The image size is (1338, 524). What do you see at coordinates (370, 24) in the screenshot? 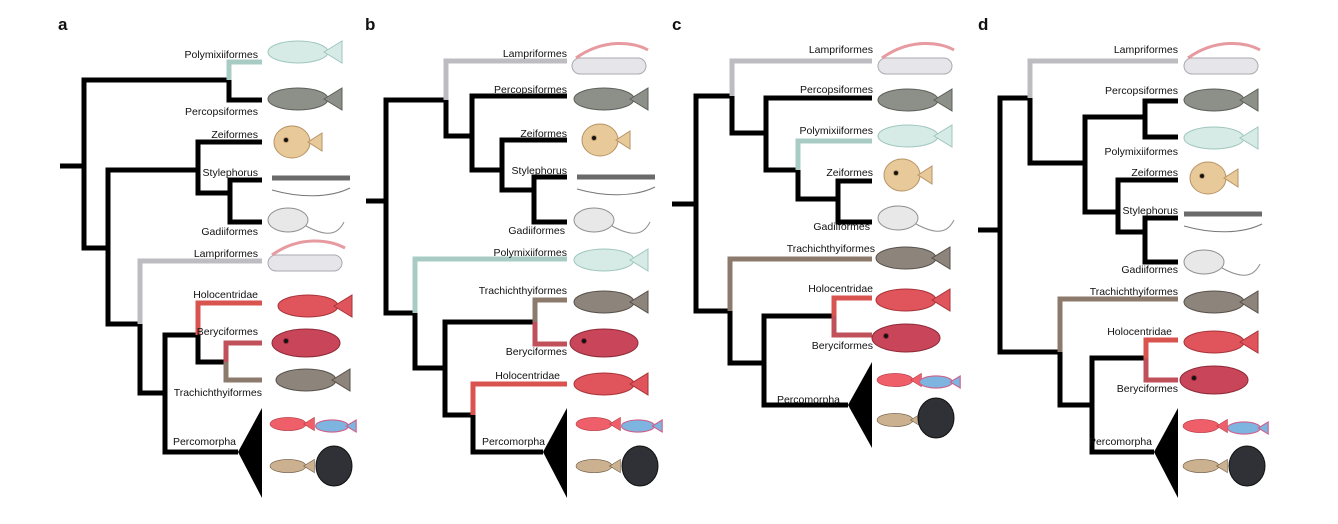
I see `panel-letter: b` at bounding box center [370, 24].